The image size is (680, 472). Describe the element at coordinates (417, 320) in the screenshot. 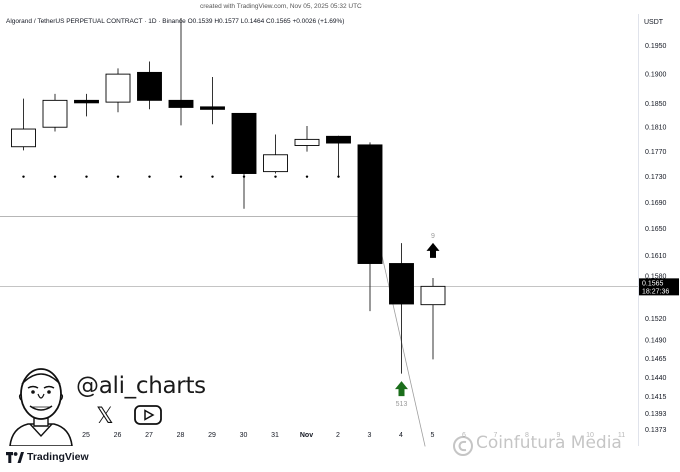

I see `signals: 513 9` at that location.